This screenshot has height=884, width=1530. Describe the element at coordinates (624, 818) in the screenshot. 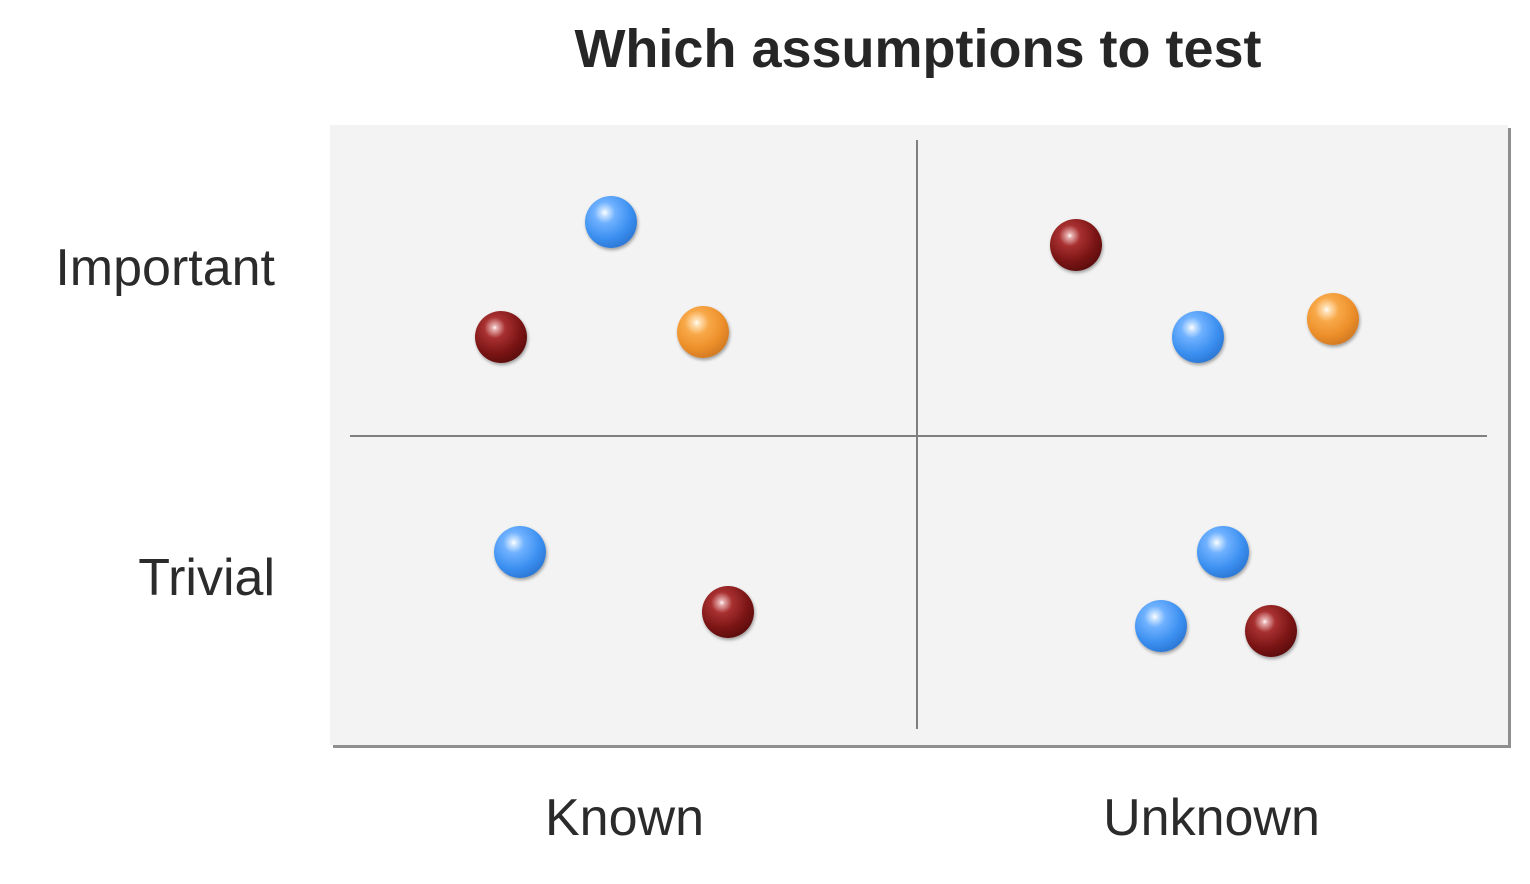

I see `x-label-known: Known` at that location.